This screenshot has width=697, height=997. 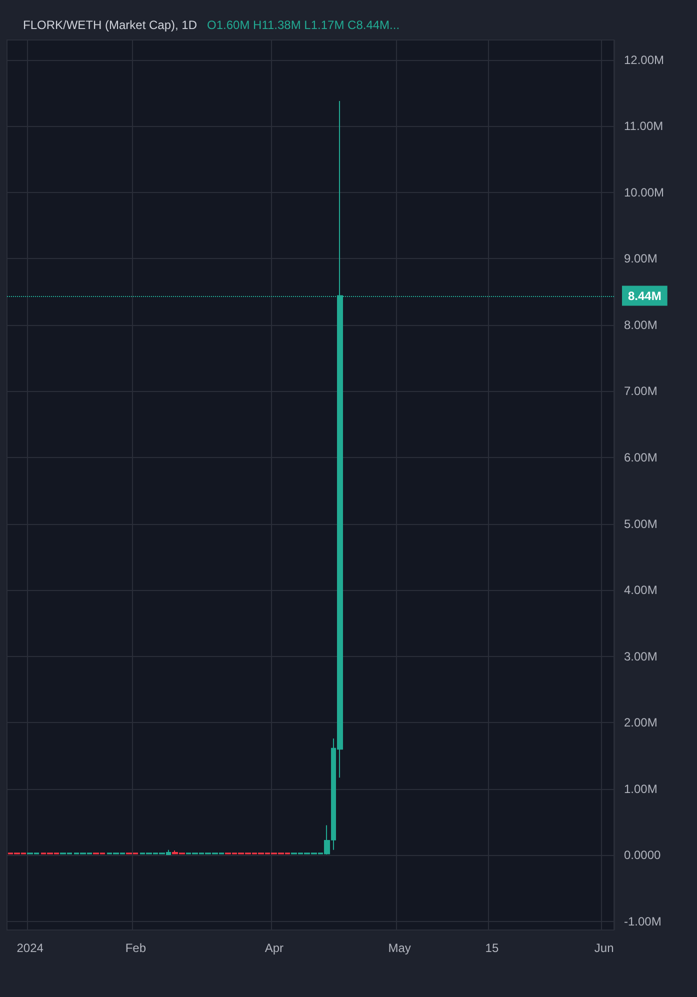 I want to click on x-tick-label: Apr, so click(x=274, y=948).